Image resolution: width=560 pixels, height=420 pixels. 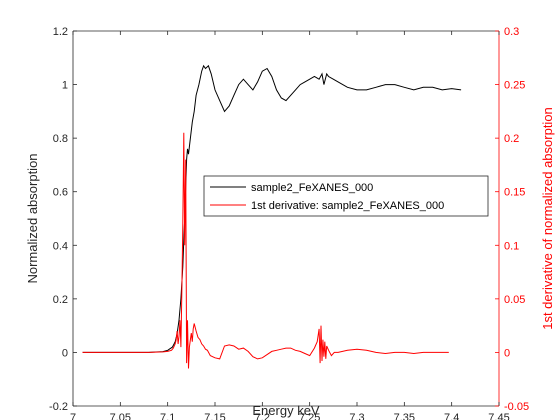 I want to click on left-y-axis-label: Normalized absorption, so click(x=32, y=218).